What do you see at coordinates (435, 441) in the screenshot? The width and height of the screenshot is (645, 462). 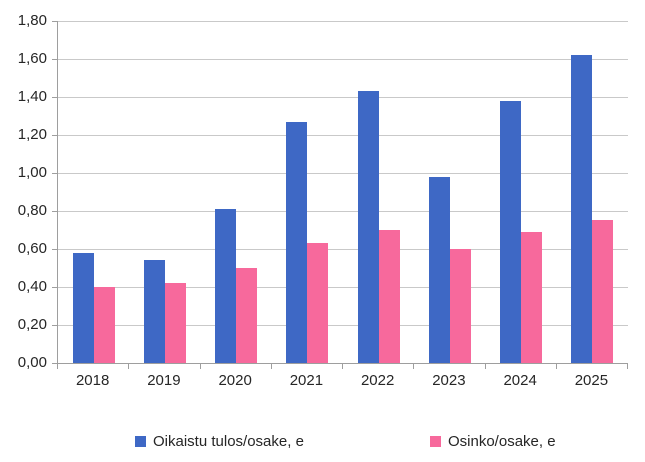 I see `legend-swatch-pink-icon` at bounding box center [435, 441].